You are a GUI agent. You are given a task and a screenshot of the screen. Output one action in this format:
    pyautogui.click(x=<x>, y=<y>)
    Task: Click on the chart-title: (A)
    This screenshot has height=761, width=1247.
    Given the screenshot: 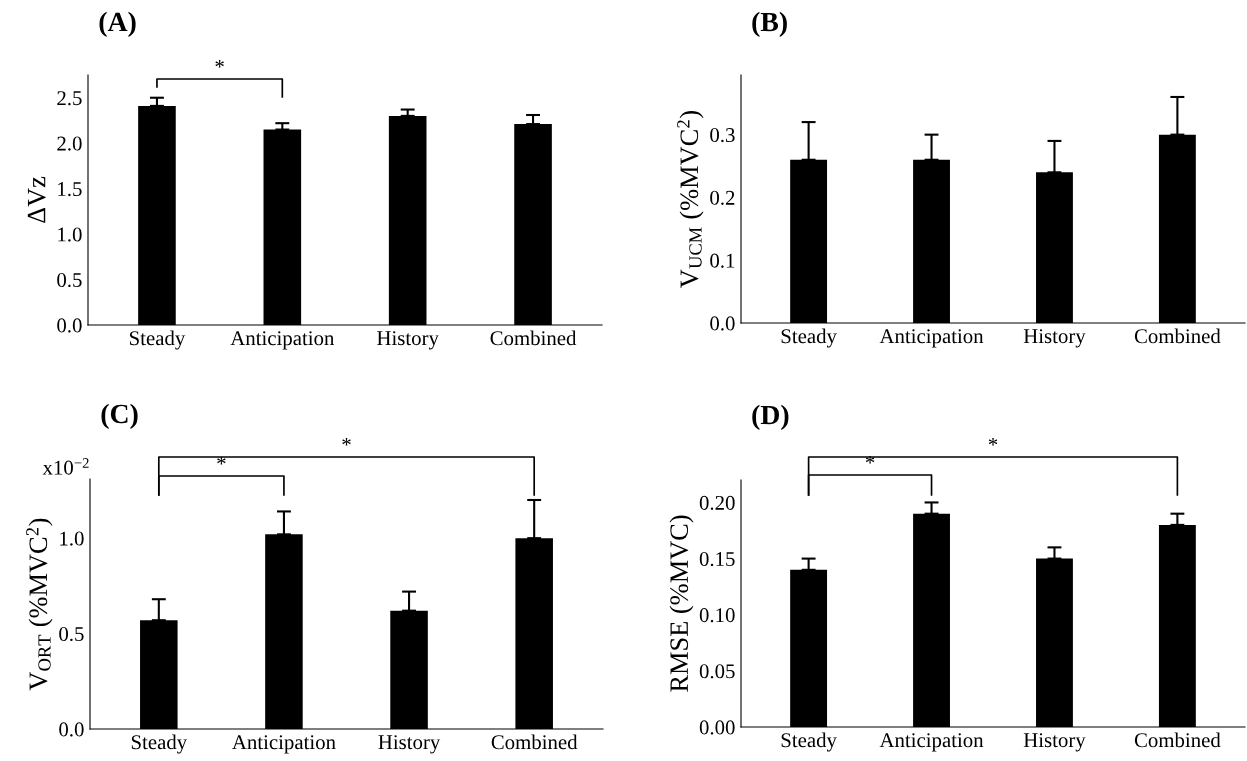 What is the action you would take?
    pyautogui.click(x=117, y=24)
    